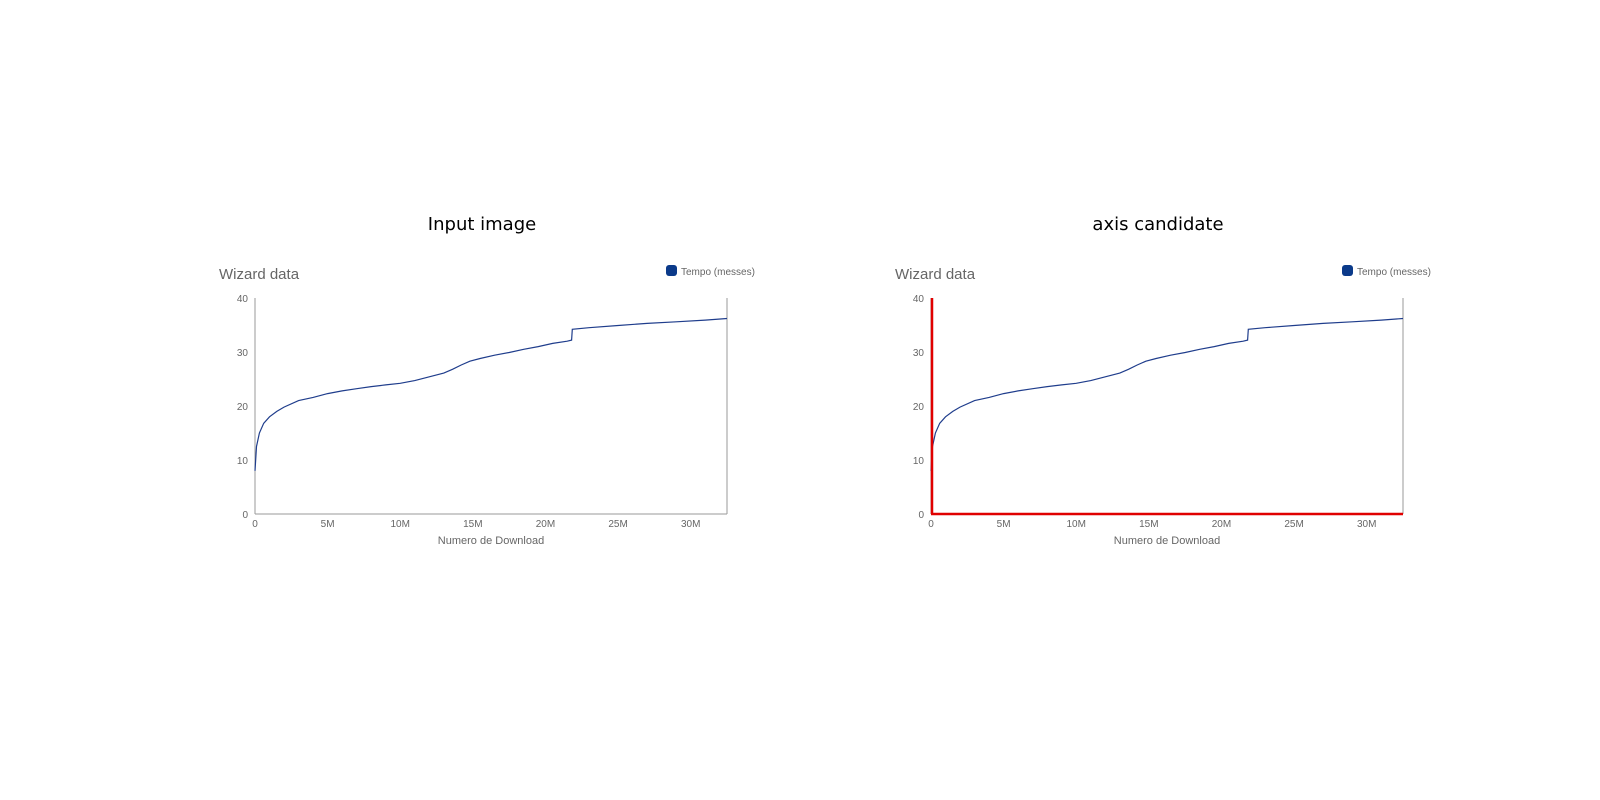 The image size is (1600, 800). I want to click on panel-title-input-image: Input image, so click(482, 224).